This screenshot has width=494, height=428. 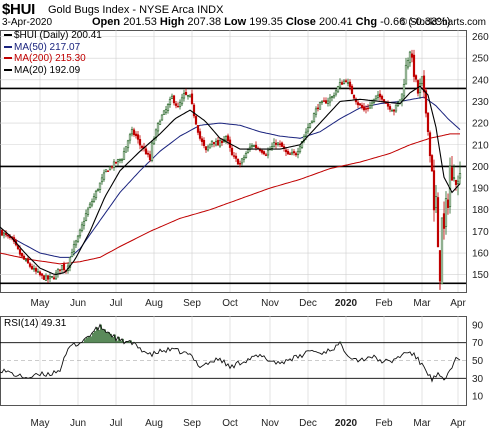 What do you see at coordinates (480, 102) in the screenshot?
I see `price-axis-tick: 230` at bounding box center [480, 102].